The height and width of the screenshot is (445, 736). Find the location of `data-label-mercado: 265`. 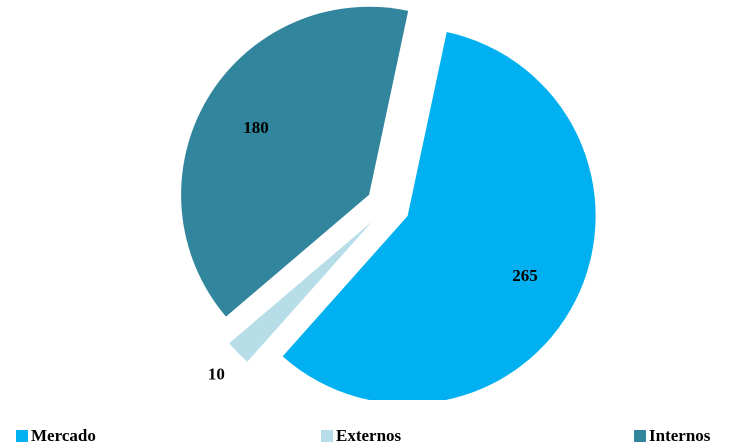

data-label-mercado: 265 is located at coordinates (525, 275).